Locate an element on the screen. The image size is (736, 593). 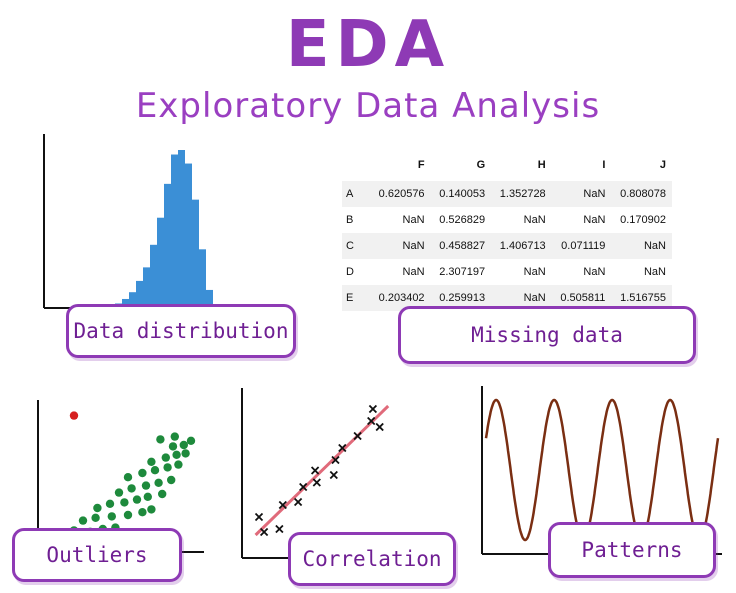
table-column-header: H is located at coordinates (541, 165).